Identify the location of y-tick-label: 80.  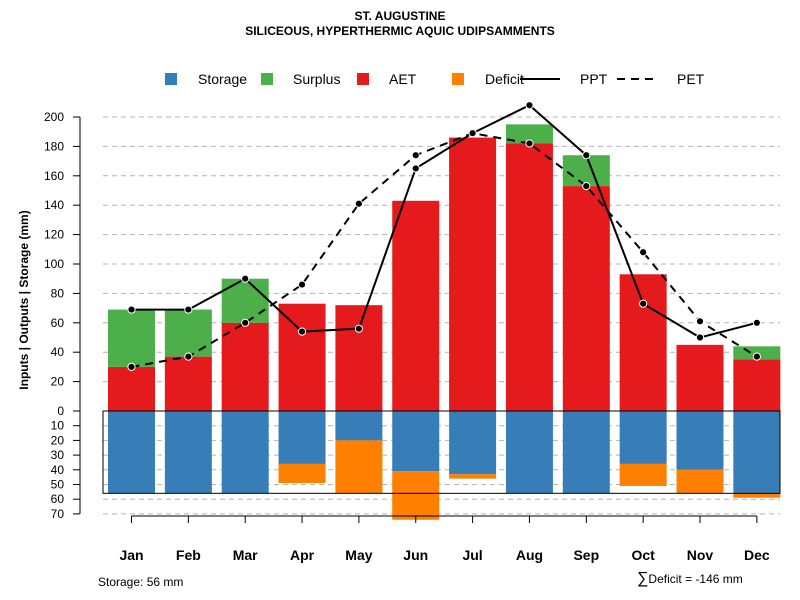
(58, 293).